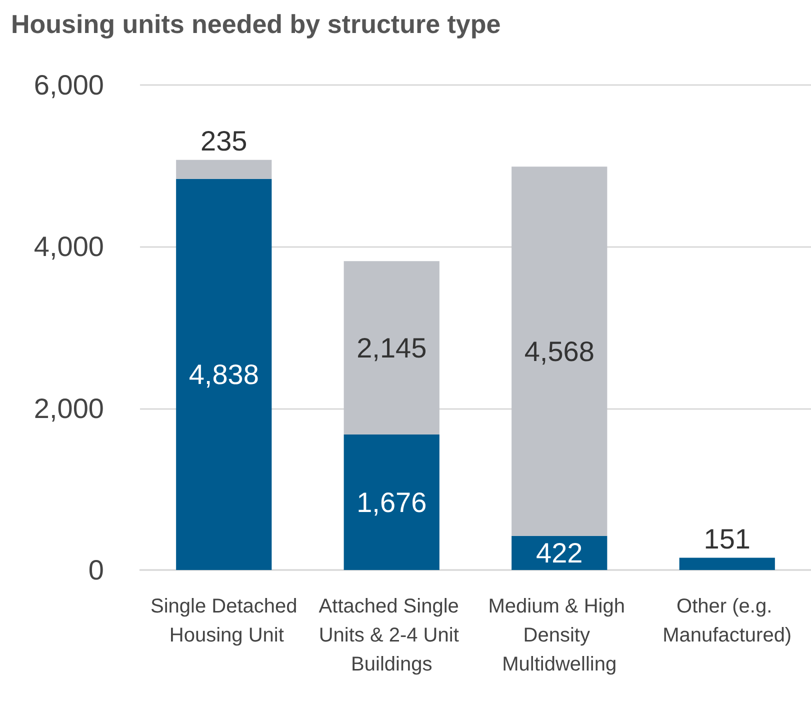  Describe the element at coordinates (391, 636) in the screenshot. I see `x-tick-label: Attached Single Units & 2-4 Unit Buildings` at that location.